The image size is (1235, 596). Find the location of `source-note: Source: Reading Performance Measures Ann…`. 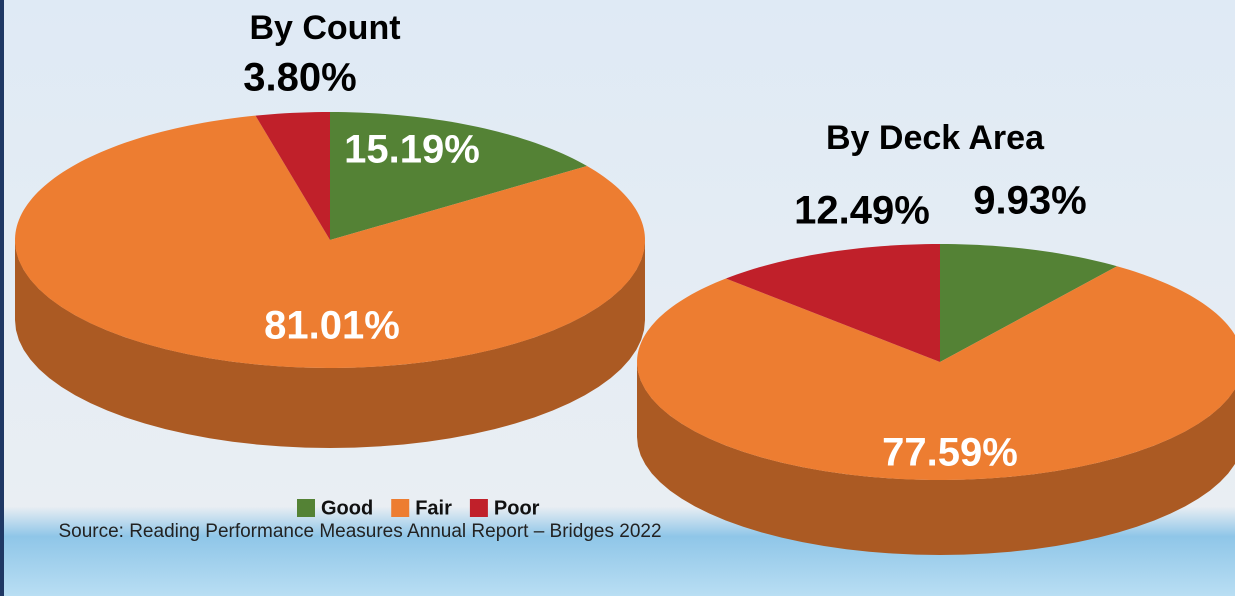

source-note: Source: Reading Performance Measures Ann… is located at coordinates (359, 531).